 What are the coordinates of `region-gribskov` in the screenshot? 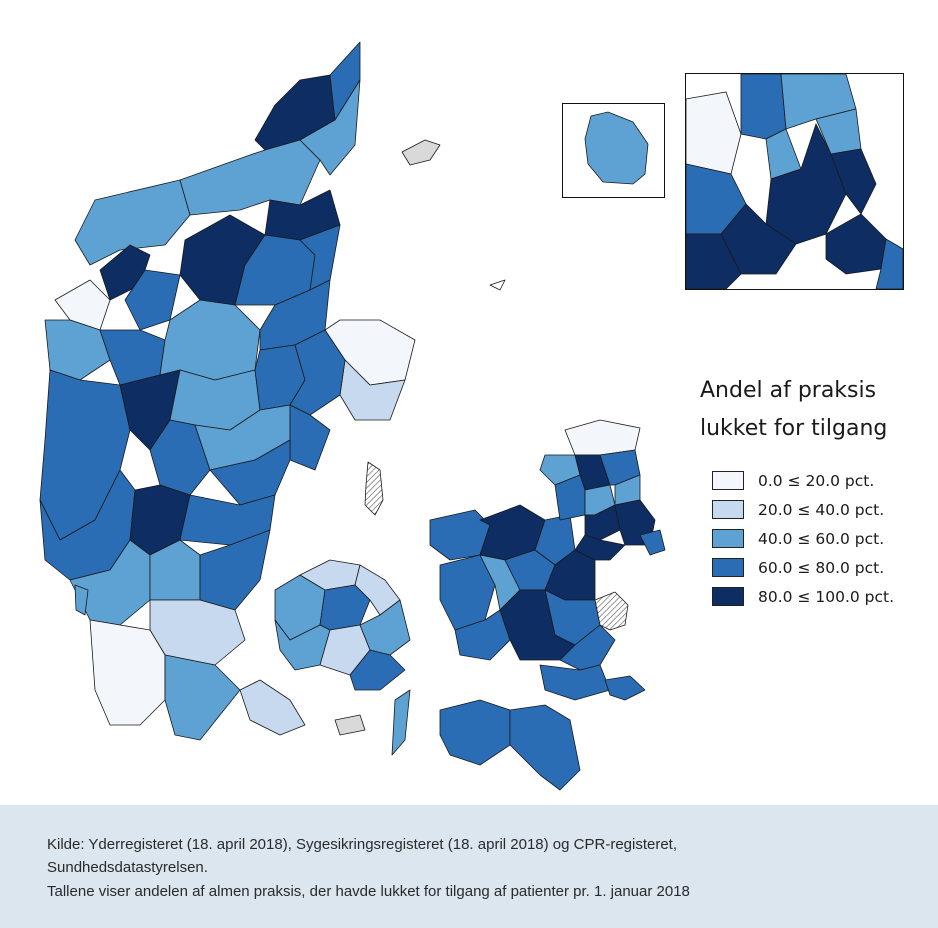 It's located at (602, 437).